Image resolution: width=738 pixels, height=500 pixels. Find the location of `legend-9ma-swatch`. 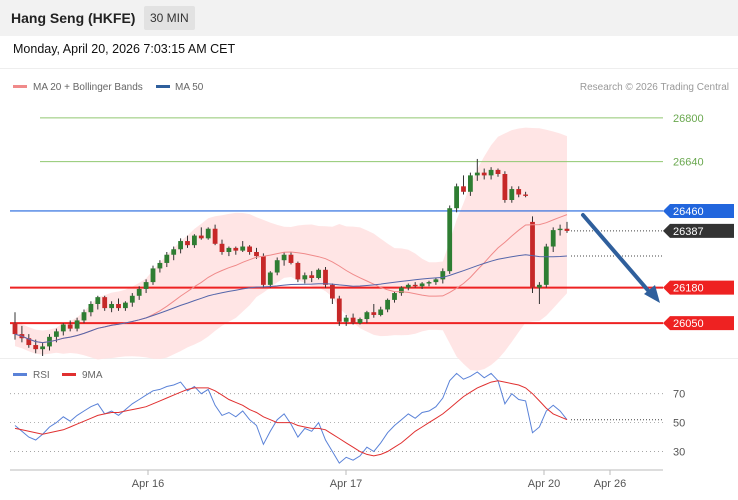

legend-9ma-swatch is located at coordinates (69, 374).